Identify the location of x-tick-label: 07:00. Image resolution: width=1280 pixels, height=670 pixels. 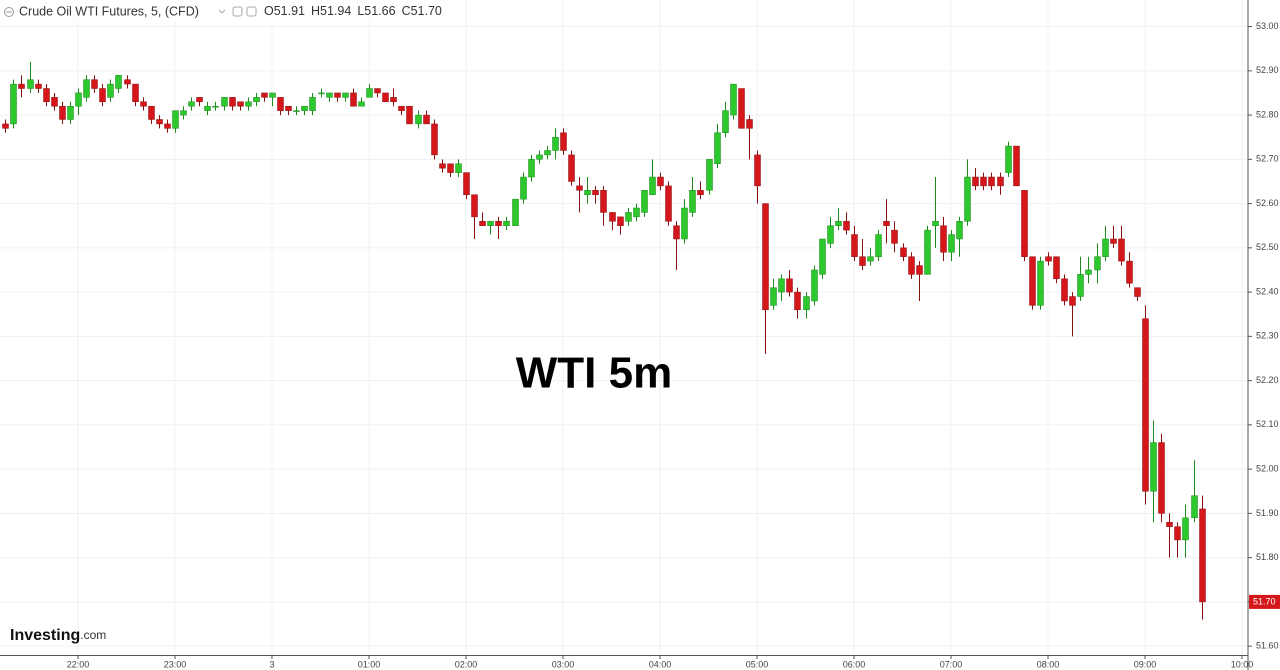
(951, 664).